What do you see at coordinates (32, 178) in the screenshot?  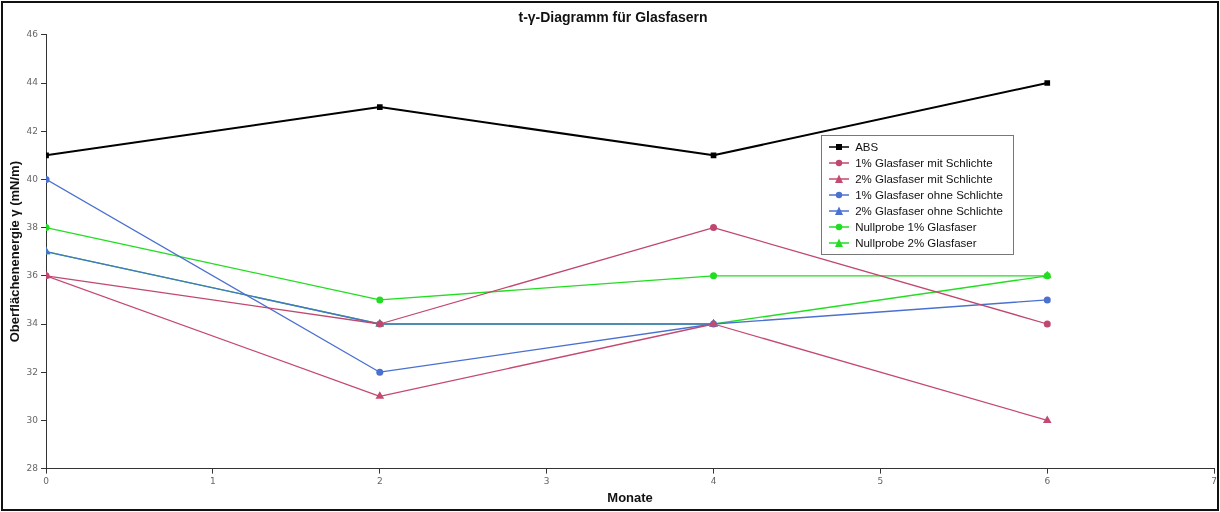 I see `y-tick-label: 40` at bounding box center [32, 178].